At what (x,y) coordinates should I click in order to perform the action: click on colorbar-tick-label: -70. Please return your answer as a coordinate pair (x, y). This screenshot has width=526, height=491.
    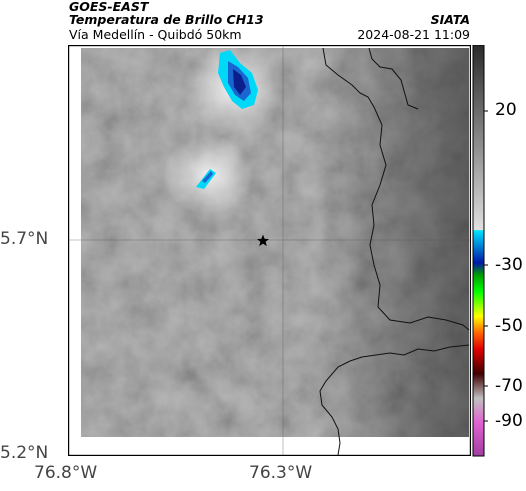
    Looking at the image, I should click on (509, 386).